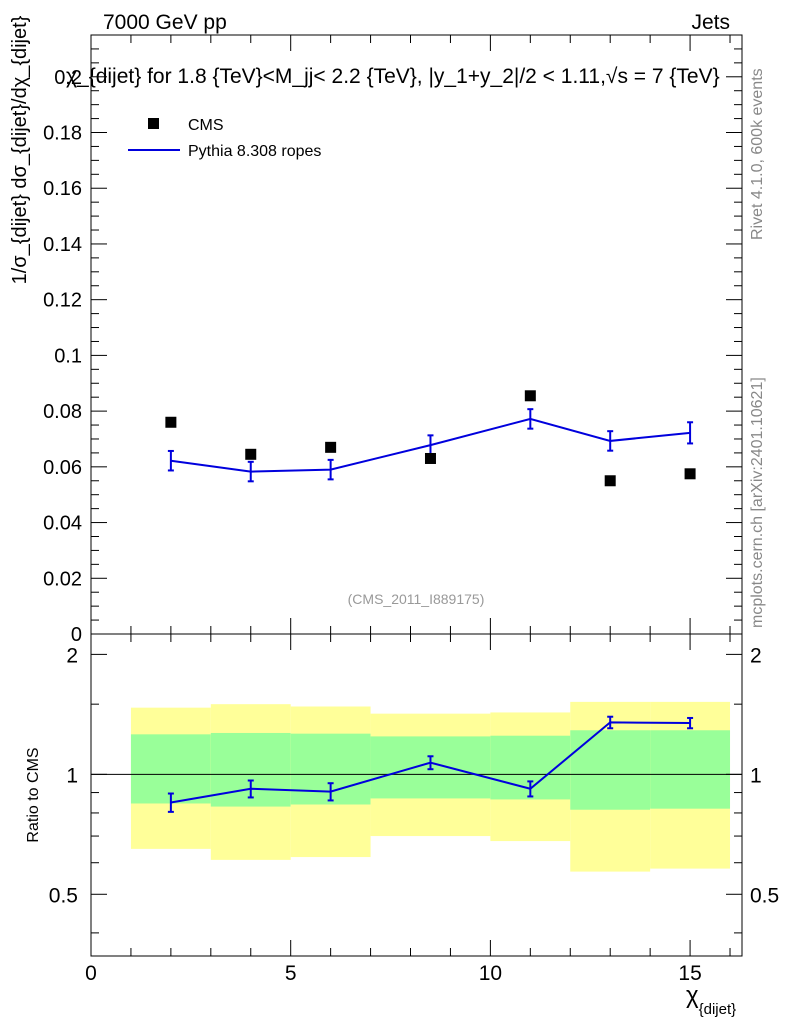 The width and height of the screenshot is (786, 1024). I want to click on y-tick-label-main: 0.12, so click(62, 301).